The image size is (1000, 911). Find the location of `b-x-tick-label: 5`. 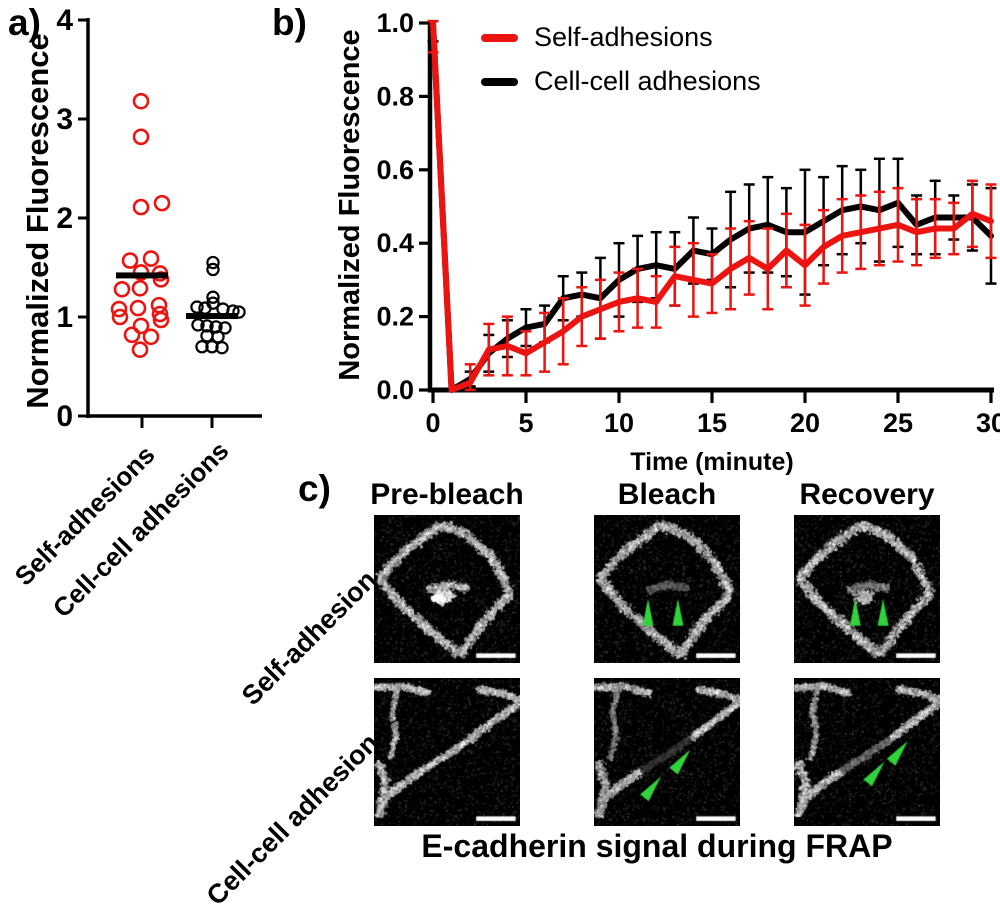

b-x-tick-label: 5 is located at coordinates (525, 423).